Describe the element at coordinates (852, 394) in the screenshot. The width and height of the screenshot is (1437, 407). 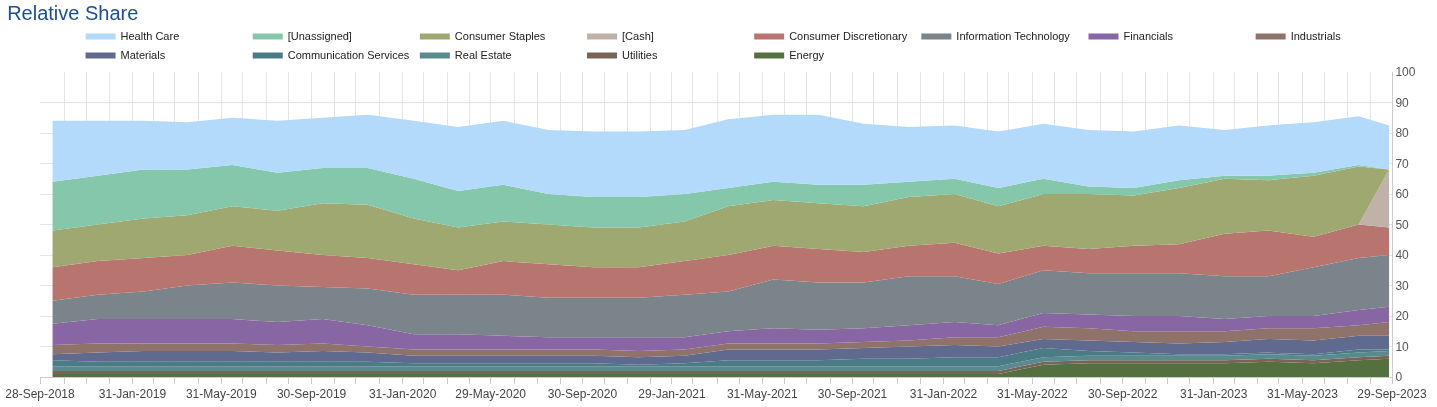
I see `x-tick-label: 30-Sep-2021` at that location.